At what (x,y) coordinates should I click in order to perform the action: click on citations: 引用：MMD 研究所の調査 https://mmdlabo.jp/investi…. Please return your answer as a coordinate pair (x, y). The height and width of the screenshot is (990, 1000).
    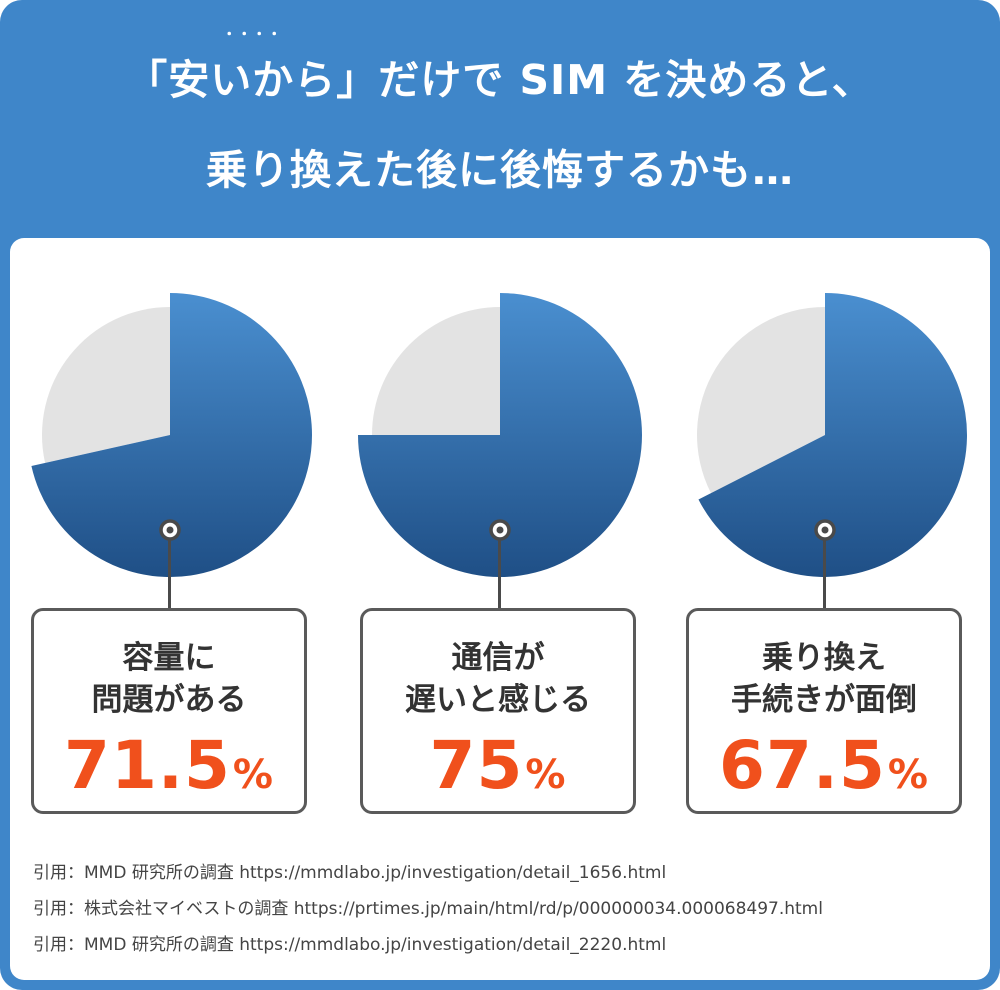
    Looking at the image, I should click on (428, 909).